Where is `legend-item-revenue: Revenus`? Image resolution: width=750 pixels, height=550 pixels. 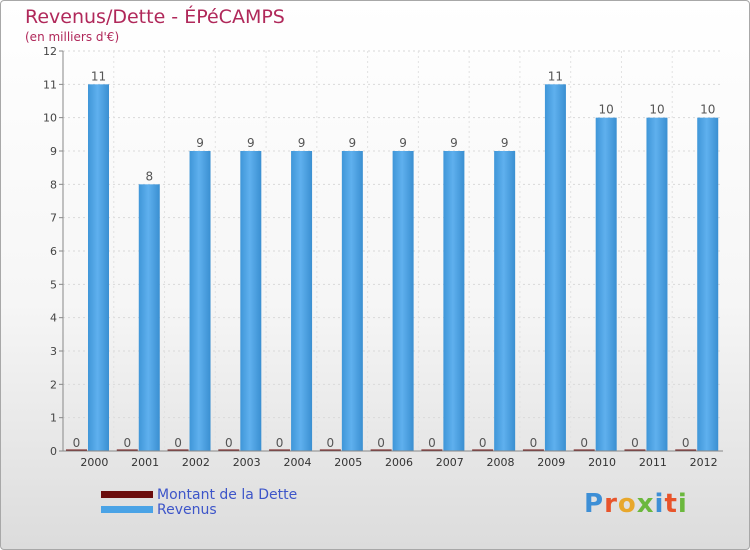 legend-item-revenue: Revenus is located at coordinates (199, 509).